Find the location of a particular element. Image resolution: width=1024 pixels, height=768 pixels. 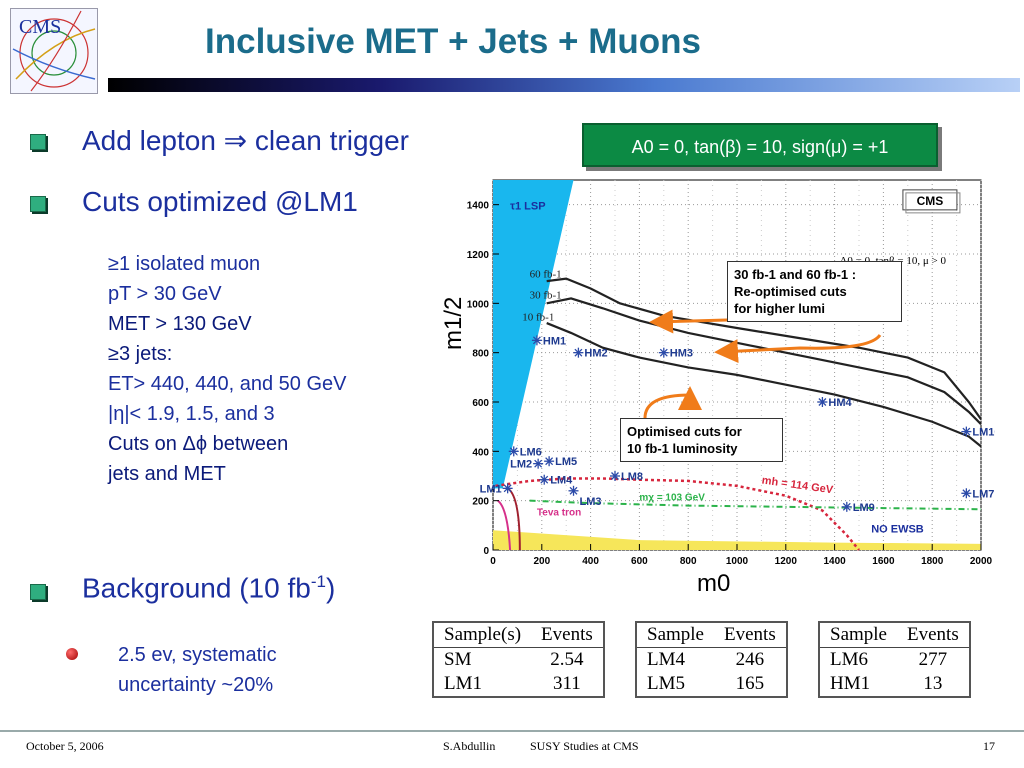

cut-item: |η|< 1.9, 1.5, and 3 is located at coordinates (191, 414).